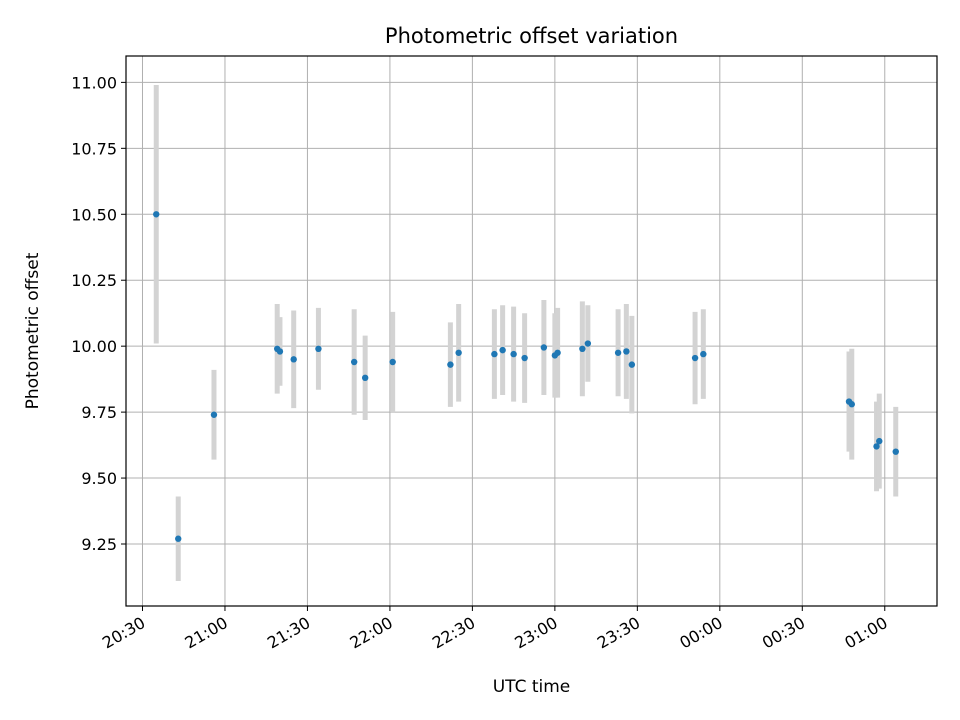 Image resolution: width=960 pixels, height=720 pixels. What do you see at coordinates (94, 214) in the screenshot?
I see `y-tick-label: 10.50` at bounding box center [94, 214].